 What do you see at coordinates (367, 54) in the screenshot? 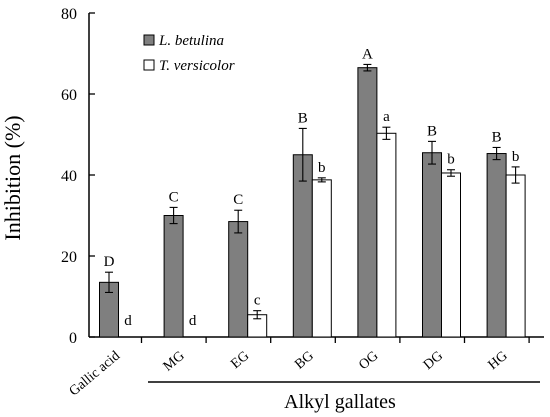
I see `significance-letter: A` at bounding box center [367, 54].